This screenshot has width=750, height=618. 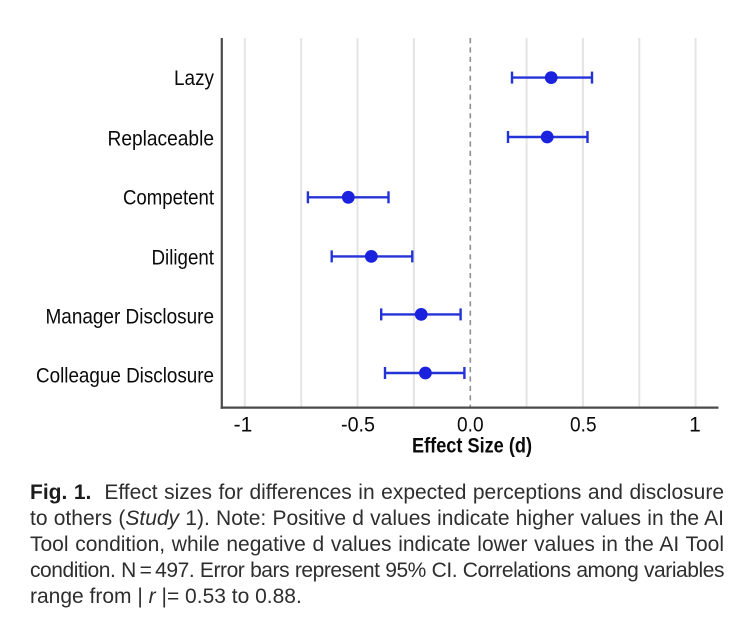 I want to click on svg-text: 0.0, so click(x=470, y=424).